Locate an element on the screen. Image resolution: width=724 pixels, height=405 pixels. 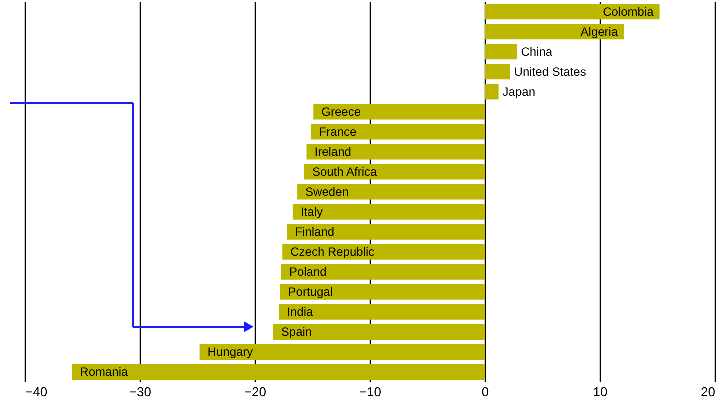
y-tick-label: Hungary is located at coordinates (231, 352).